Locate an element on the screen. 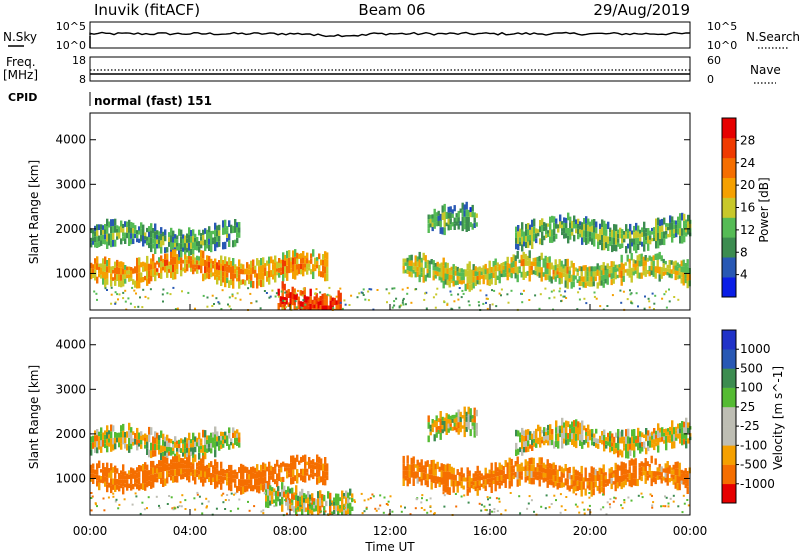  freq-panel: Freq. [MHz] 18 8 60 0 Nave is located at coordinates (392, 70).